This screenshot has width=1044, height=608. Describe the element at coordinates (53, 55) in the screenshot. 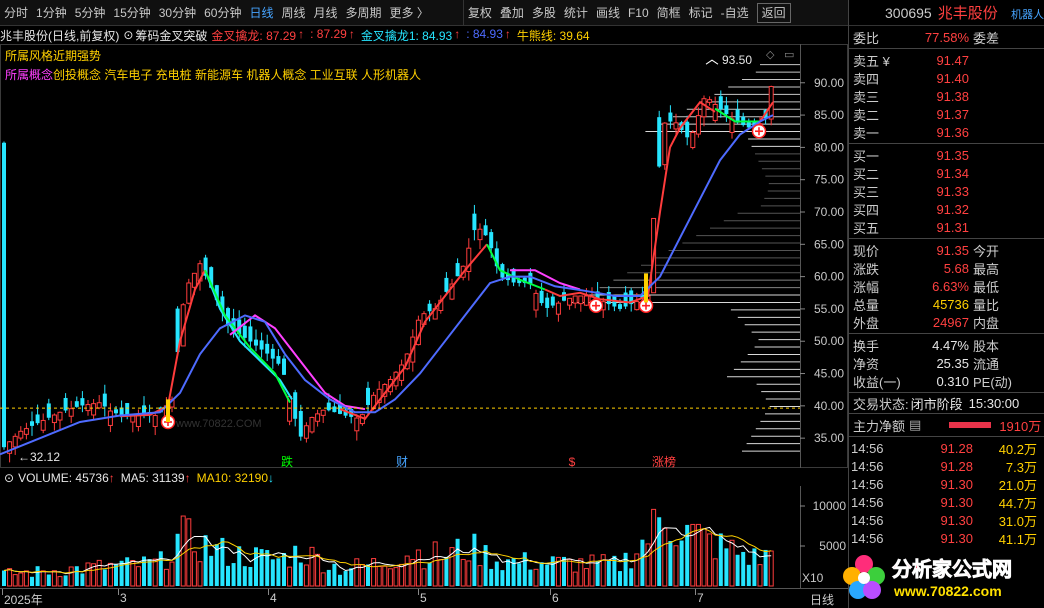

I see `style-annotation: 所属风格近期强势` at that location.